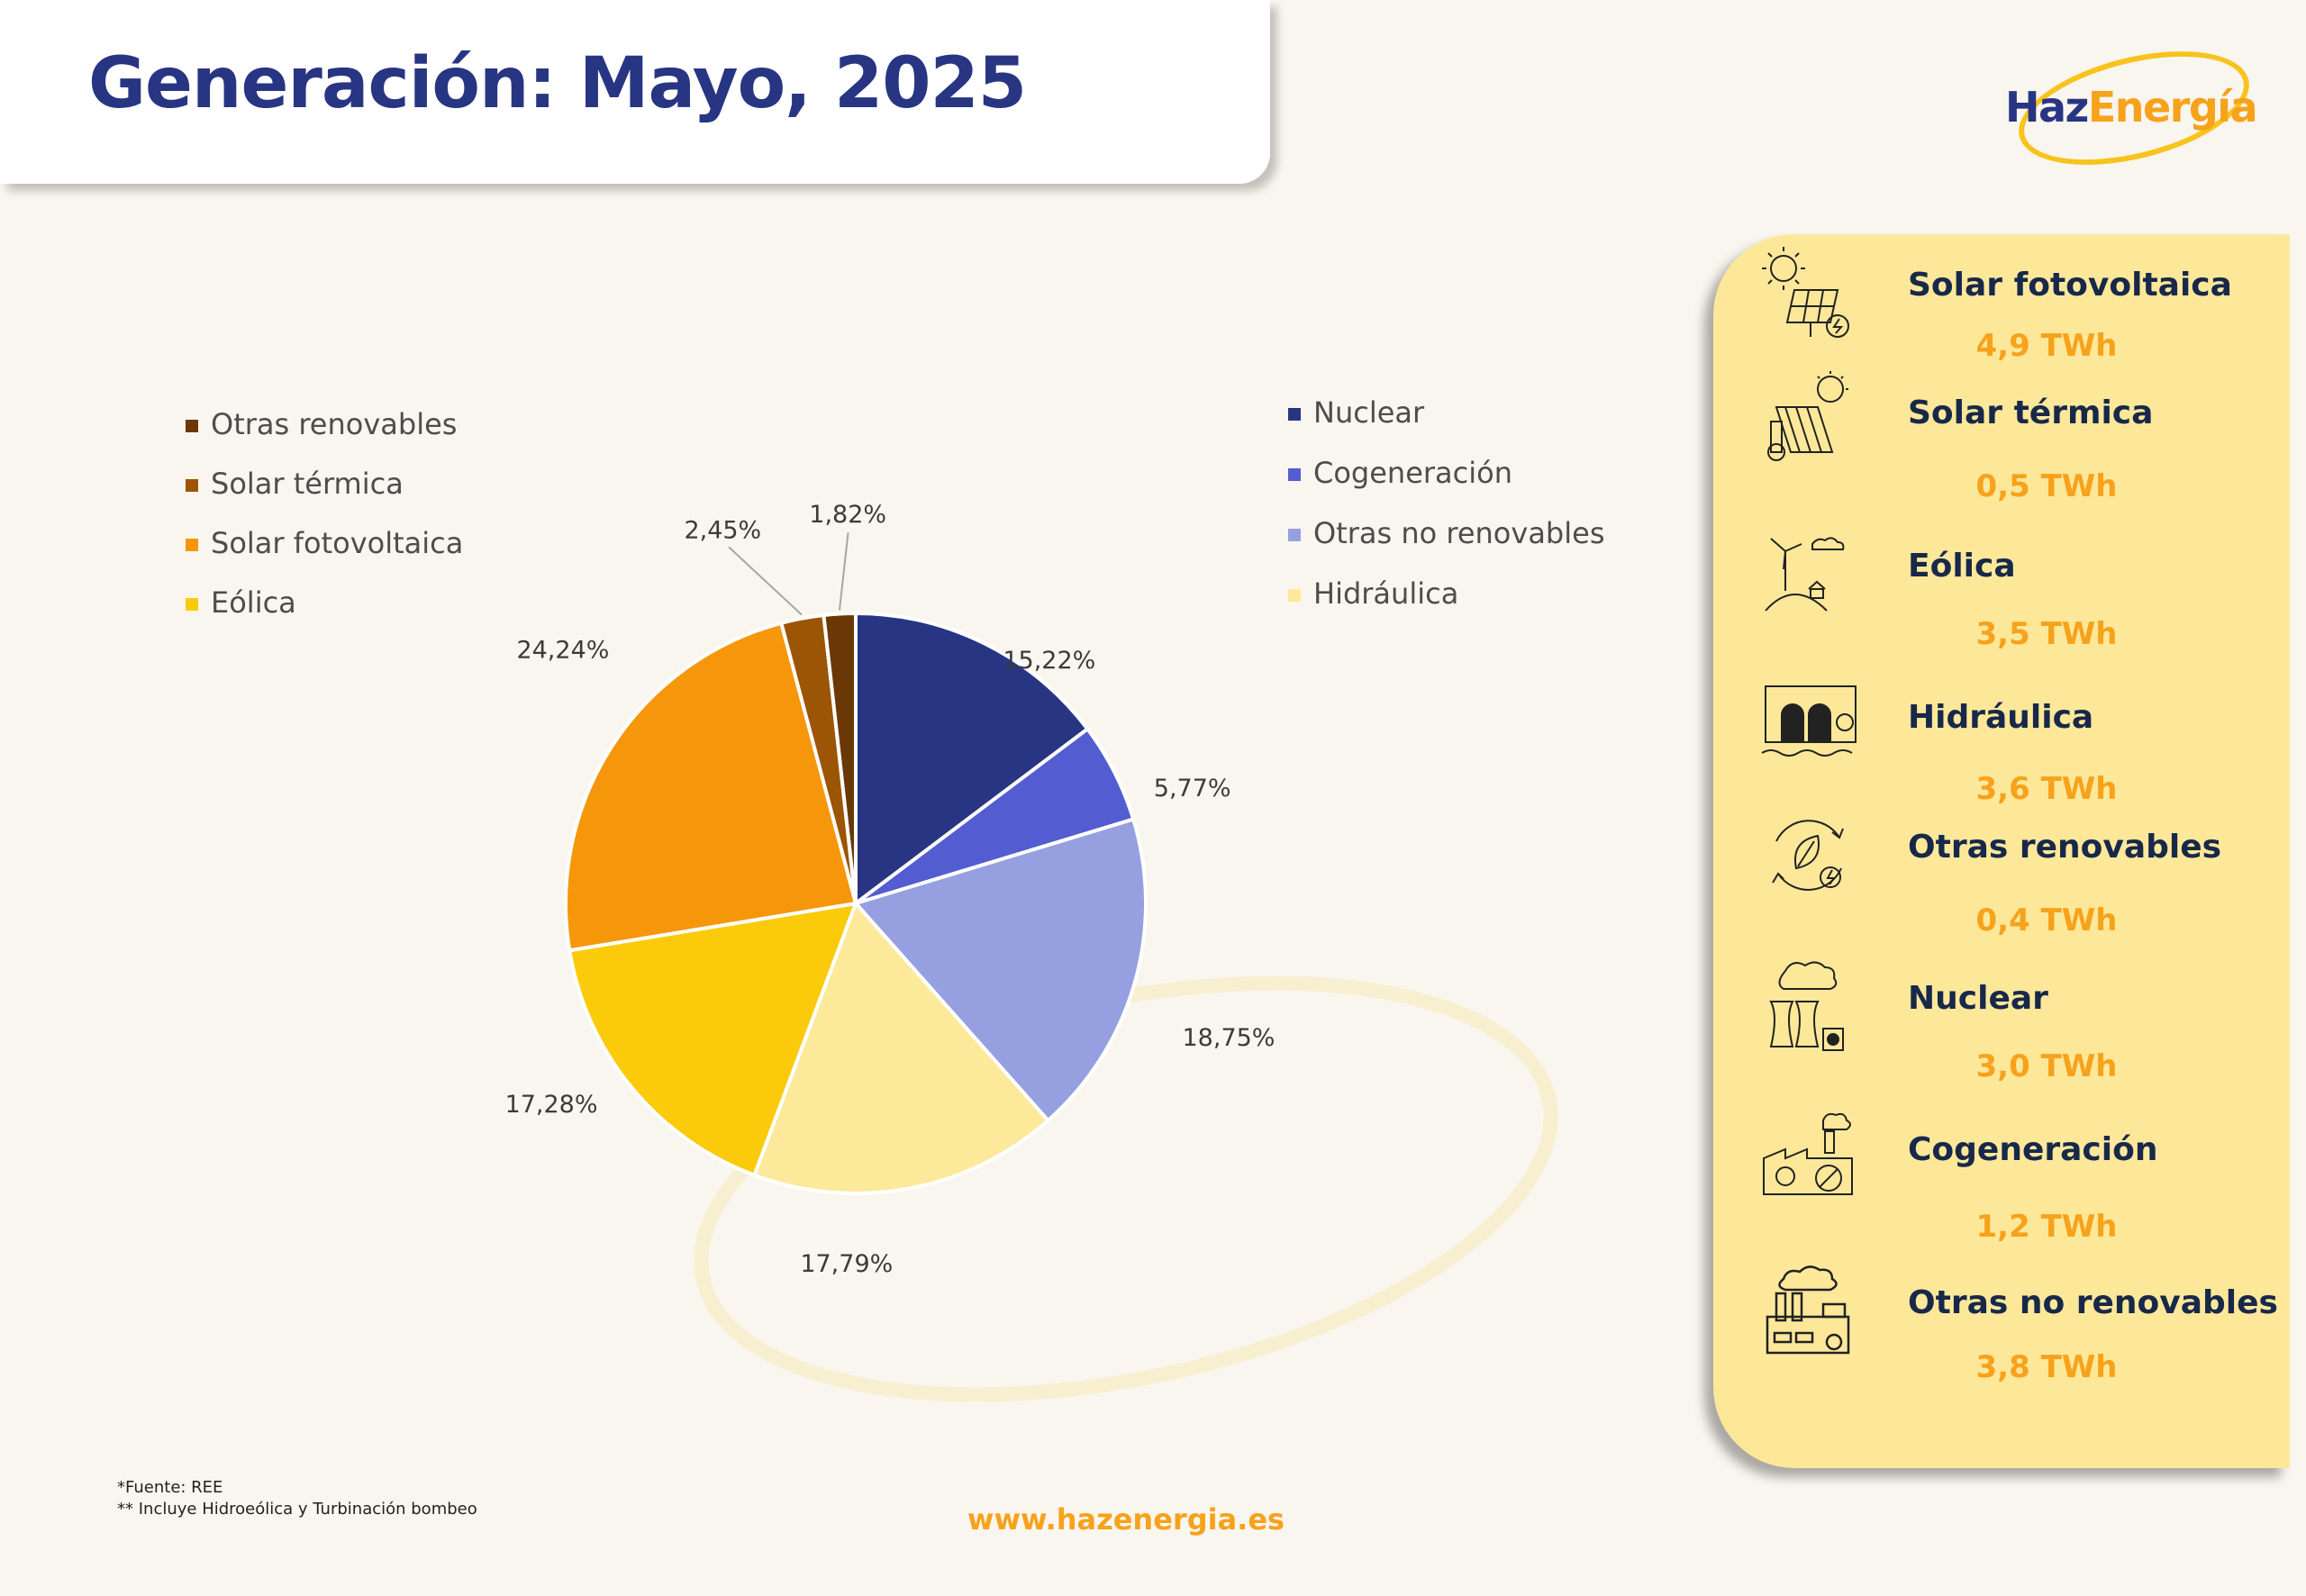  I want to click on panel-name: Otras renovables, so click(2065, 848).